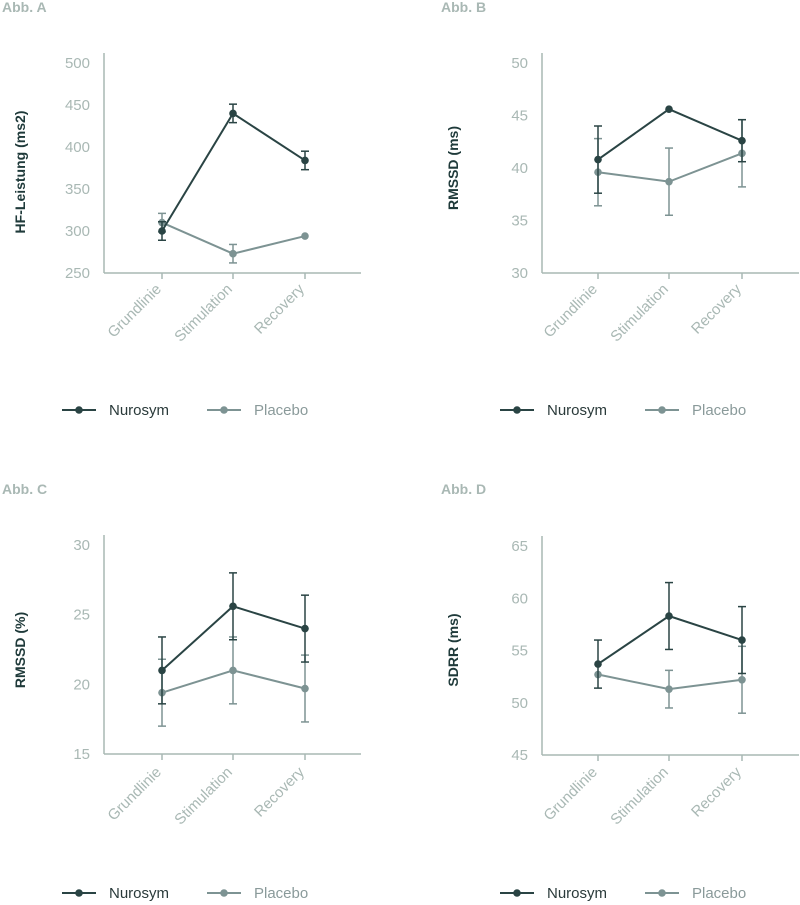 The image size is (800, 905). What do you see at coordinates (519, 168) in the screenshot?
I see `y-tick-label: 40` at bounding box center [519, 168].